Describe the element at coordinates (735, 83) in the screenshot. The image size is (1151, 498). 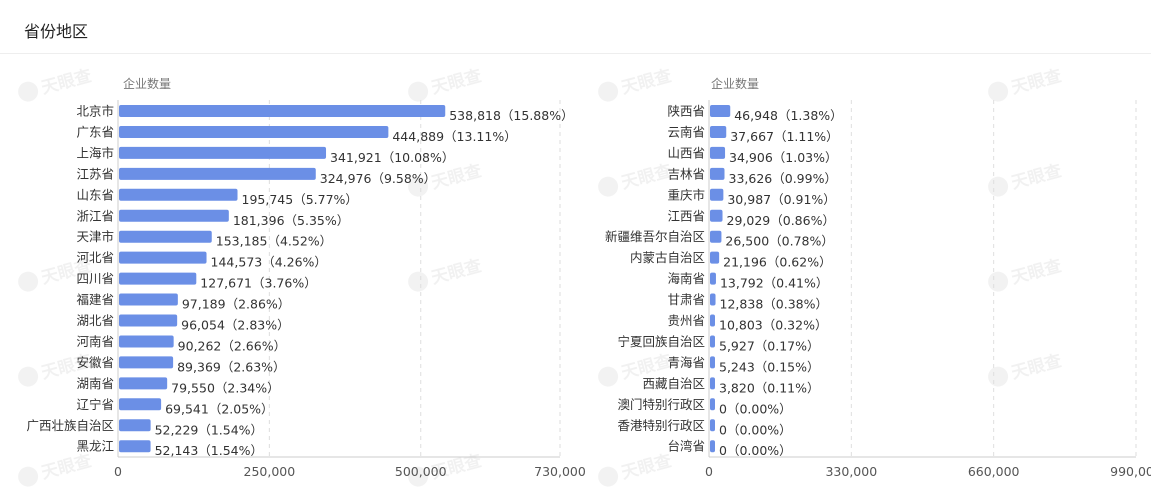
I see `y-axis-title: 企业数量` at that location.